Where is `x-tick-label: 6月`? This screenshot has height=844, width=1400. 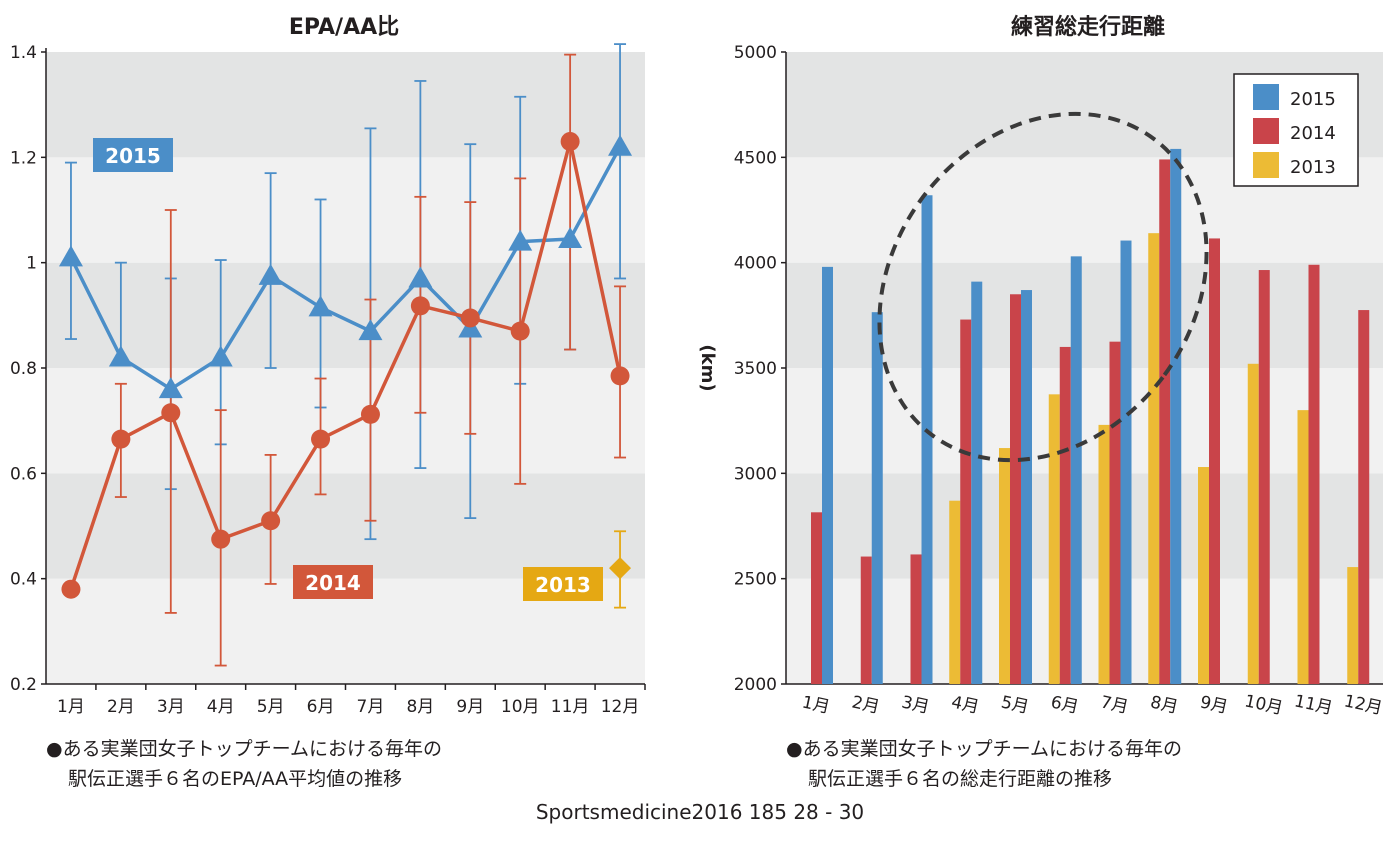 x-tick-label: 6月 is located at coordinates (1064, 704).